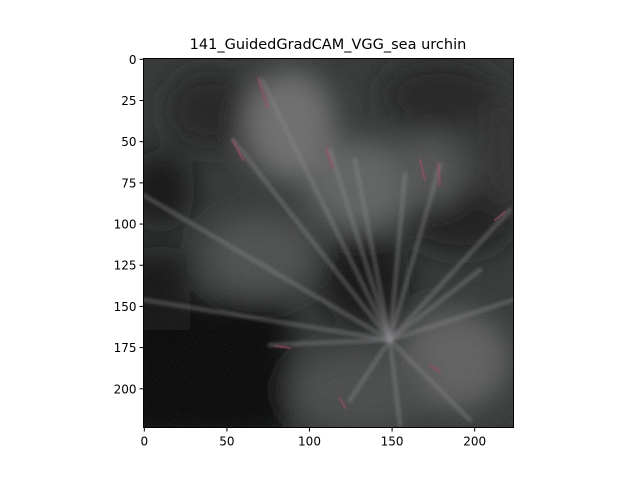  Describe the element at coordinates (128, 142) in the screenshot. I see `y-tick-label: 50` at that location.